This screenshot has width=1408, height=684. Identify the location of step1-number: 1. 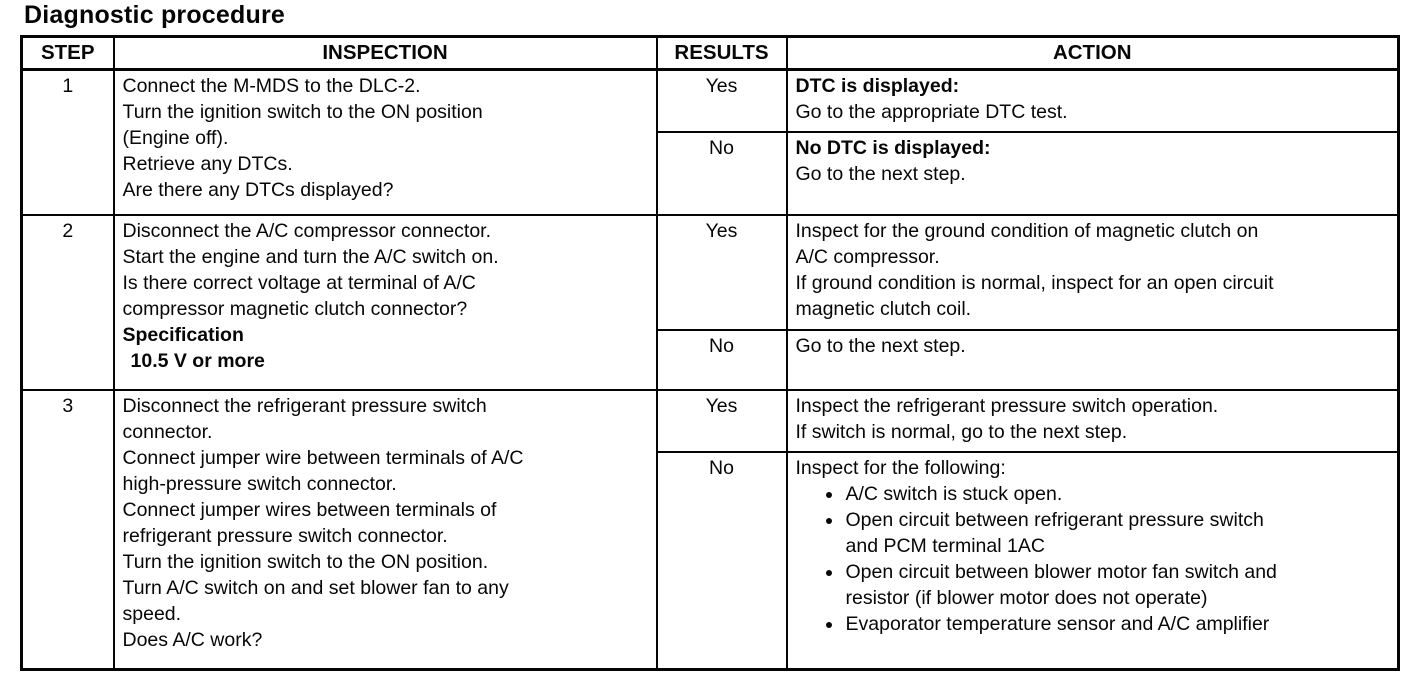
(67, 142).